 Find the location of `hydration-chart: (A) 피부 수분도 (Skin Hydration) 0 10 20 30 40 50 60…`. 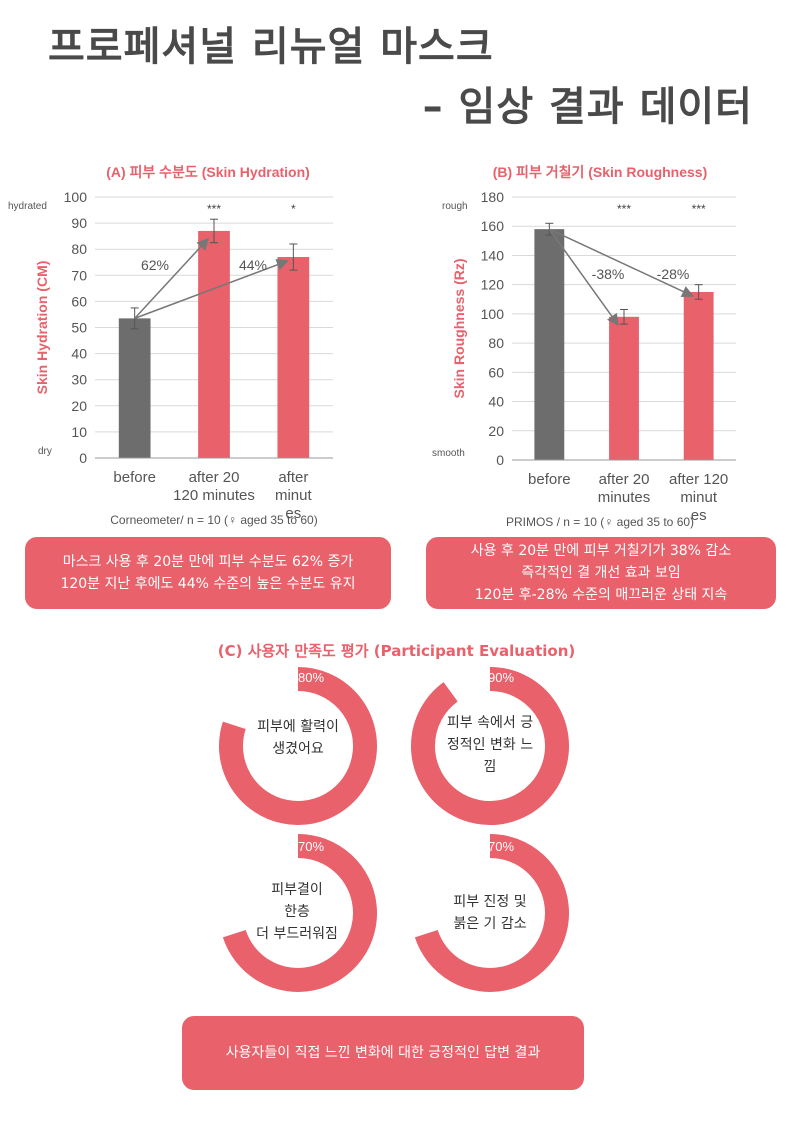

hydration-chart: (A) 피부 수분도 (Skin Hydration) 0 10 20 30 40 50 60… is located at coordinates (170, 345).